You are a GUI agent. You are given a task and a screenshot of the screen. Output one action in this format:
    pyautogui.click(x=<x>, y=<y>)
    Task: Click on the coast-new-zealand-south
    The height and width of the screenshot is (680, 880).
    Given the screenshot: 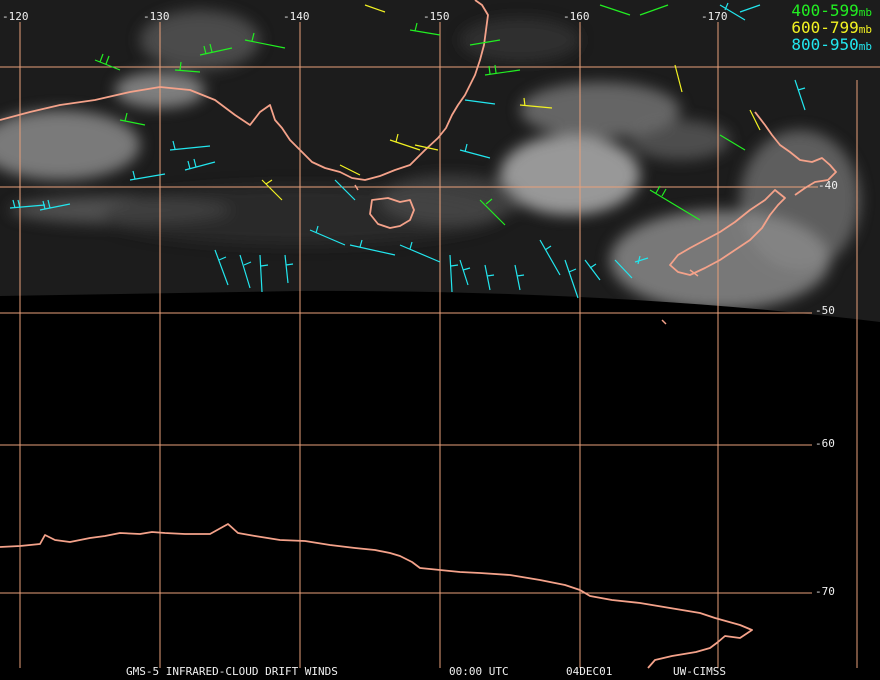 What is the action you would take?
    pyautogui.click(x=727, y=232)
    